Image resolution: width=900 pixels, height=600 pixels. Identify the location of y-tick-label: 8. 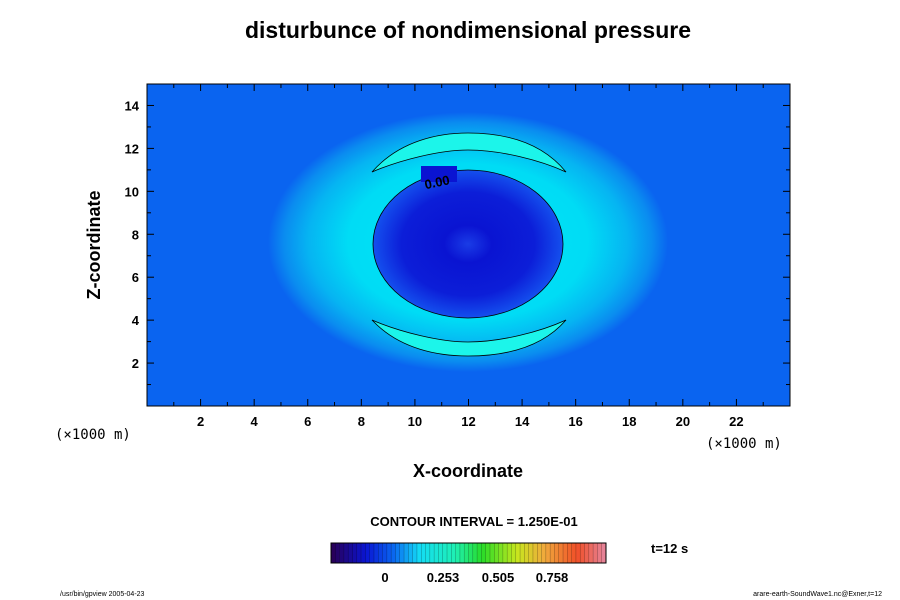
(135, 234).